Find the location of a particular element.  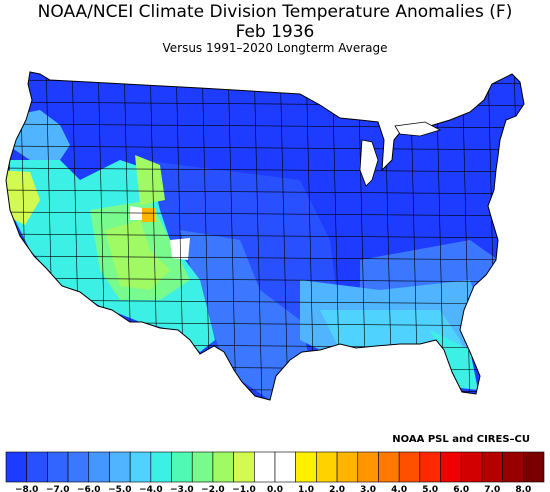

legend-tick-label: −2.0 is located at coordinates (212, 488).